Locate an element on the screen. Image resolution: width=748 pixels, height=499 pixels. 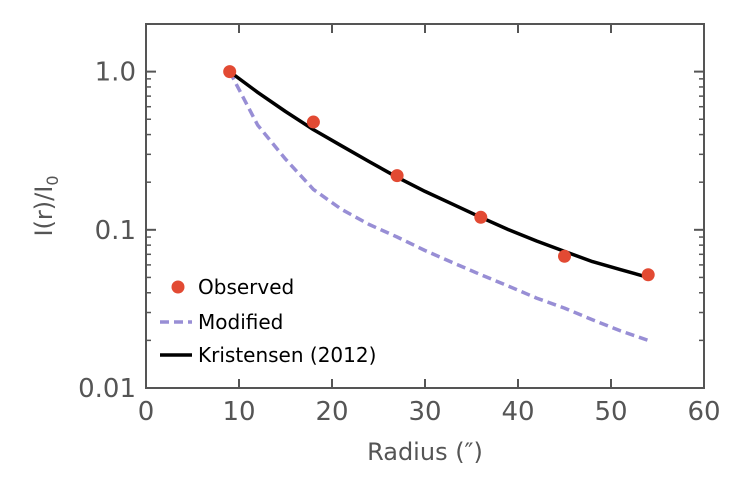
x-tick-label: 60 is located at coordinates (703, 412).